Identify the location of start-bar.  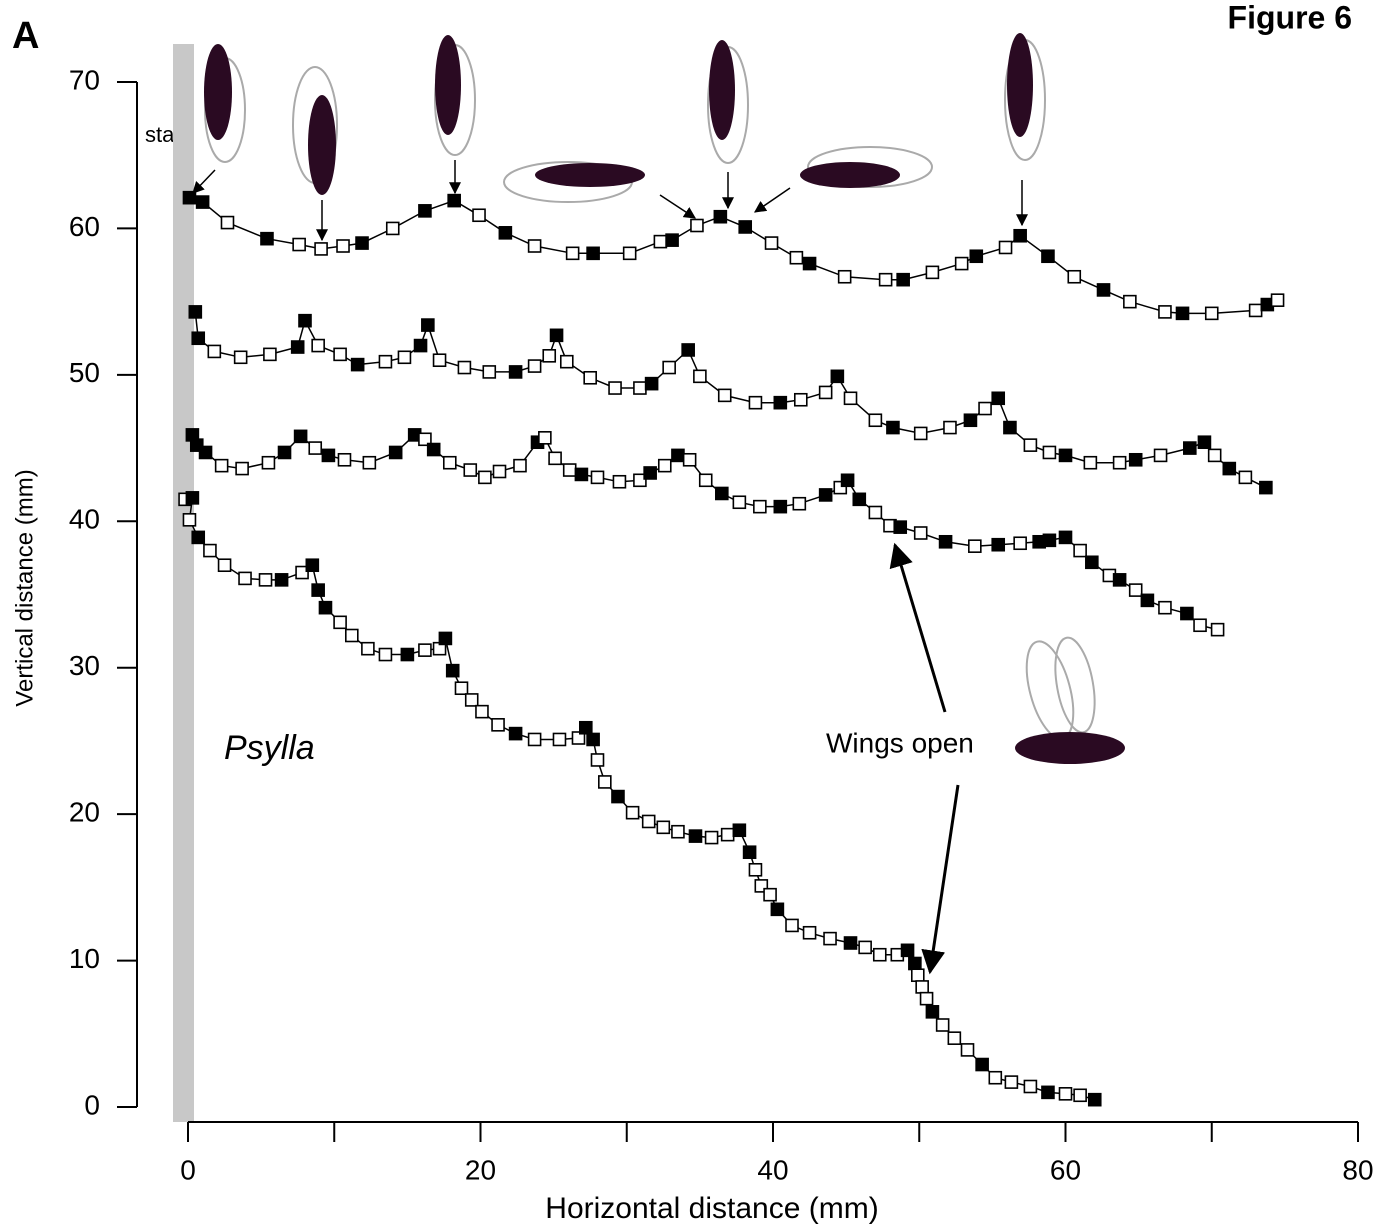
(183, 583).